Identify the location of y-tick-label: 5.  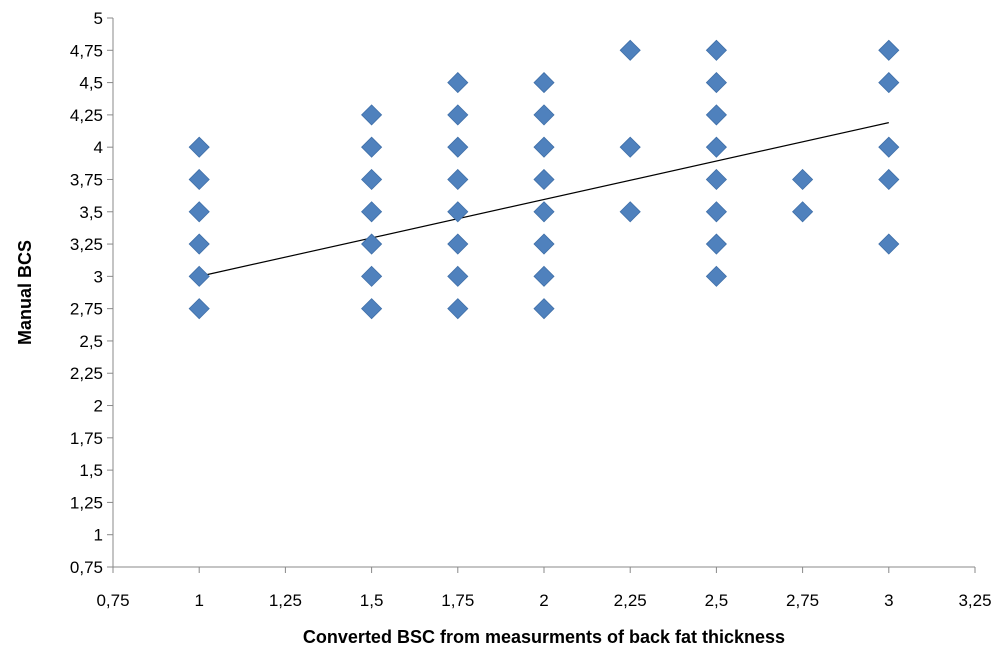
(98, 18).